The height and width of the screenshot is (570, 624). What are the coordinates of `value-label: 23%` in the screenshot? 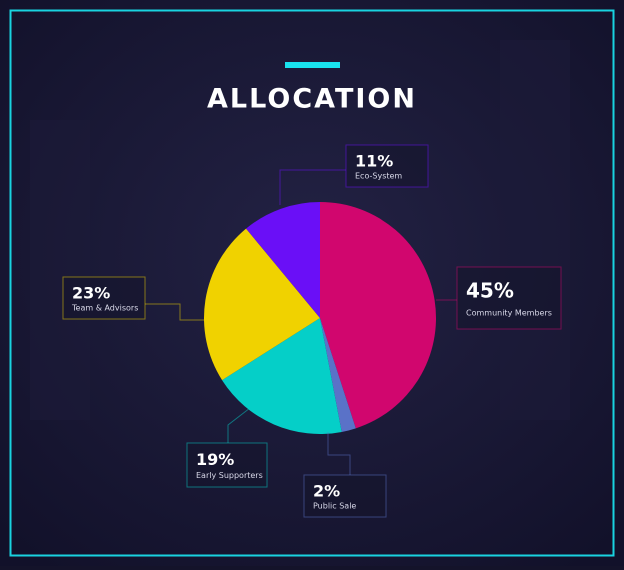 It's located at (91, 292).